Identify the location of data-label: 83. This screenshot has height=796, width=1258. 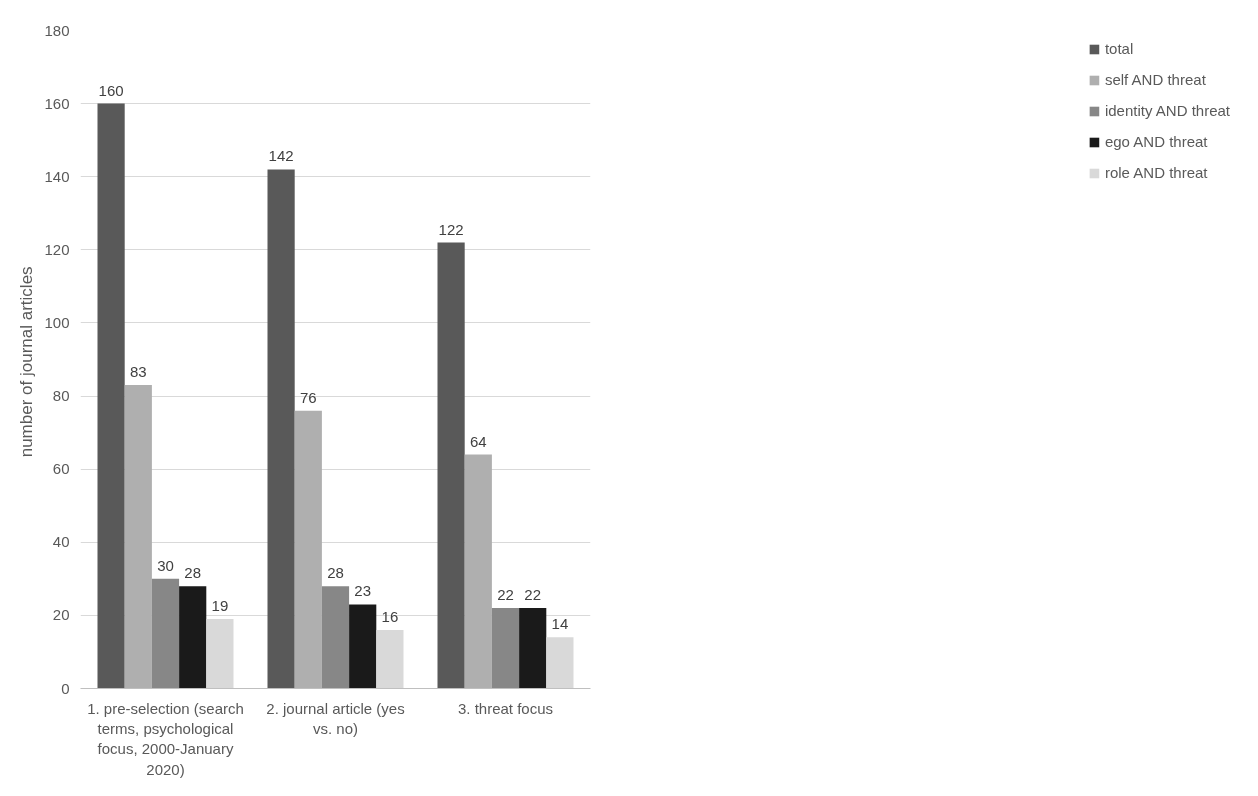
(138, 372).